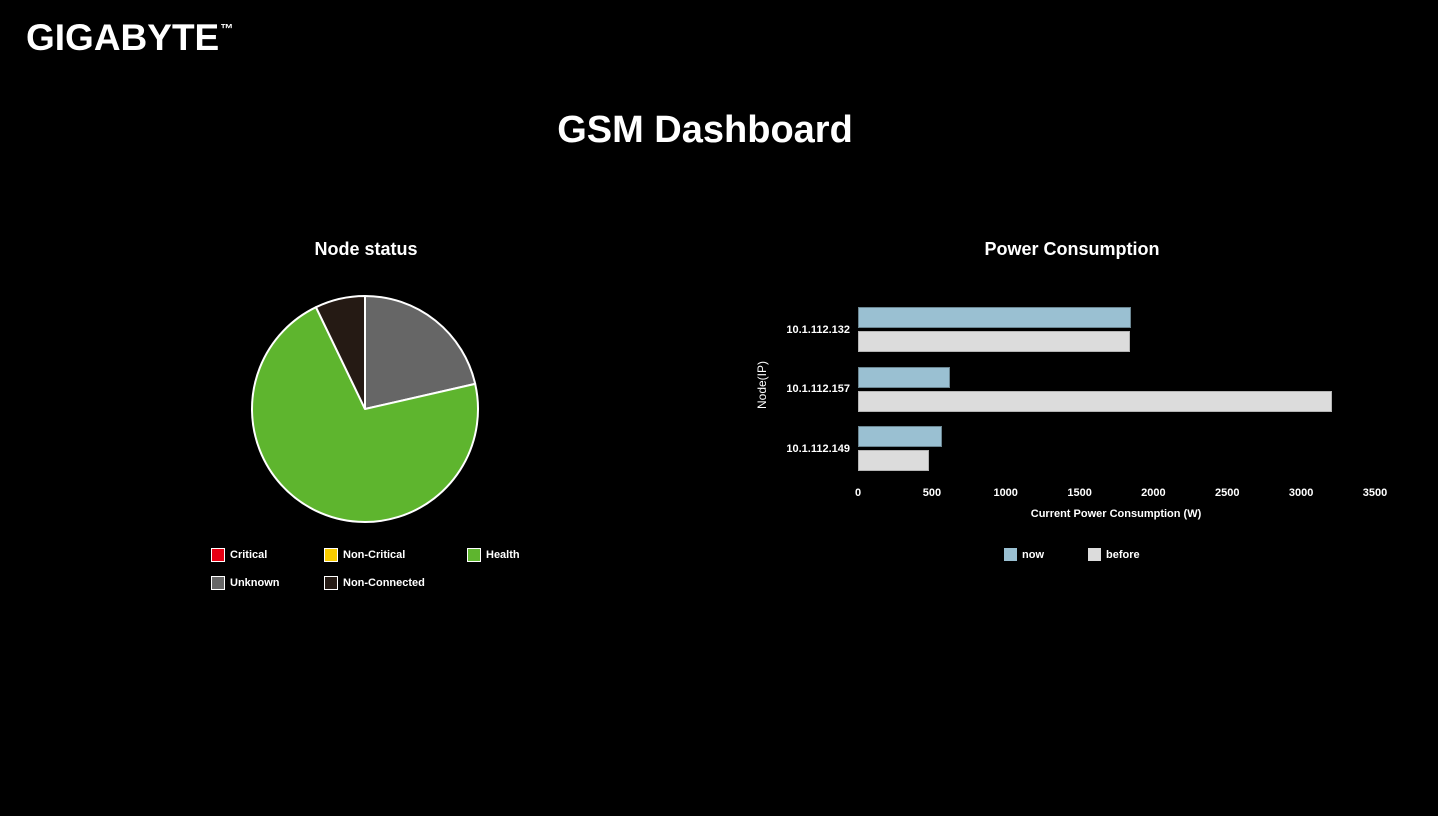 The image size is (1438, 816). What do you see at coordinates (249, 555) in the screenshot?
I see `legend-label-critical: Critical` at bounding box center [249, 555].